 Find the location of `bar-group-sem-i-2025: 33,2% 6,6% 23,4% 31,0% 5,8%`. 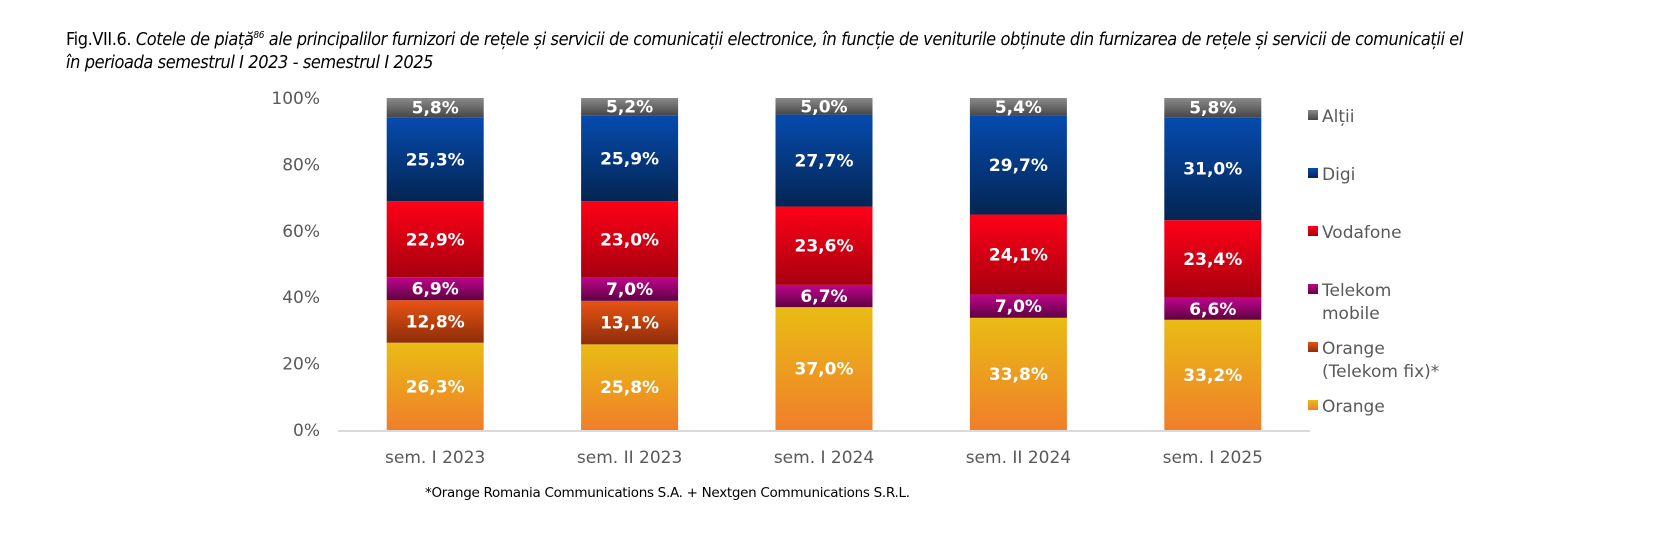

bar-group-sem-i-2025: 33,2% 6,6% 23,4% 31,0% 5,8% is located at coordinates (1213, 264).